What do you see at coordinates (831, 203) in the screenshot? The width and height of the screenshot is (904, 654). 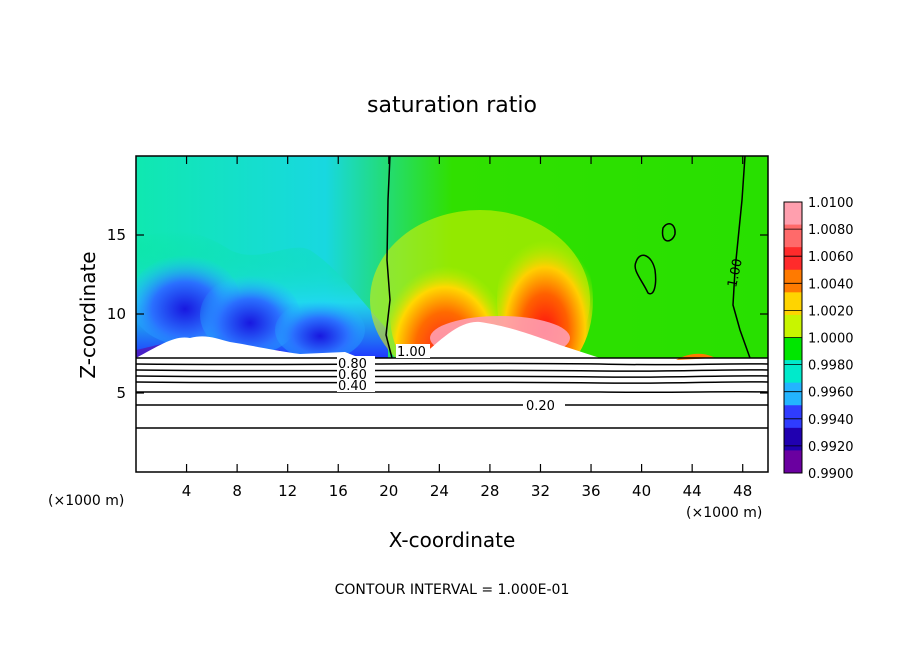 I see `colorbar-label: 1.0100` at bounding box center [831, 203].